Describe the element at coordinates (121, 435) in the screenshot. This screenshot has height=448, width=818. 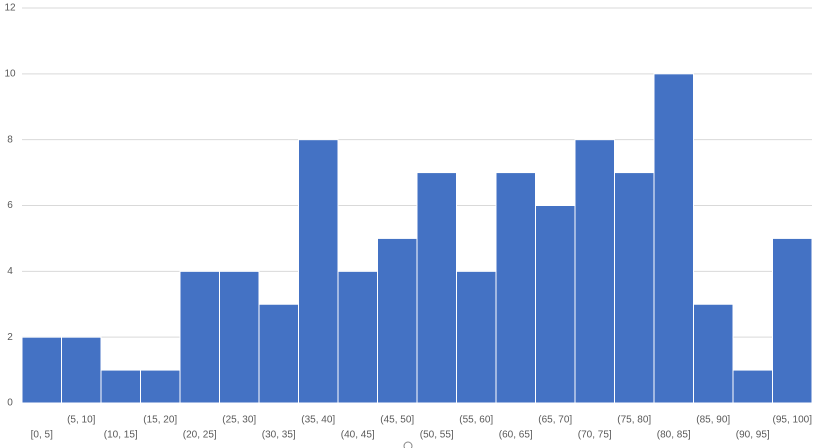
I see `x-tick-label: (10, 15]` at that location.